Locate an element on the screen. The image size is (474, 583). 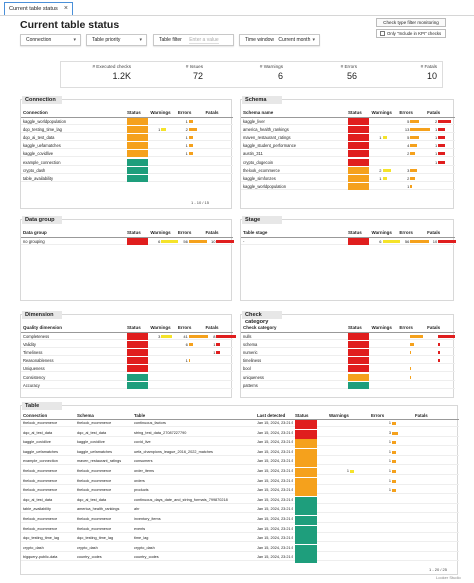
table-row: dqo_ai_test_data 1 is located at coordinates (127, 138).